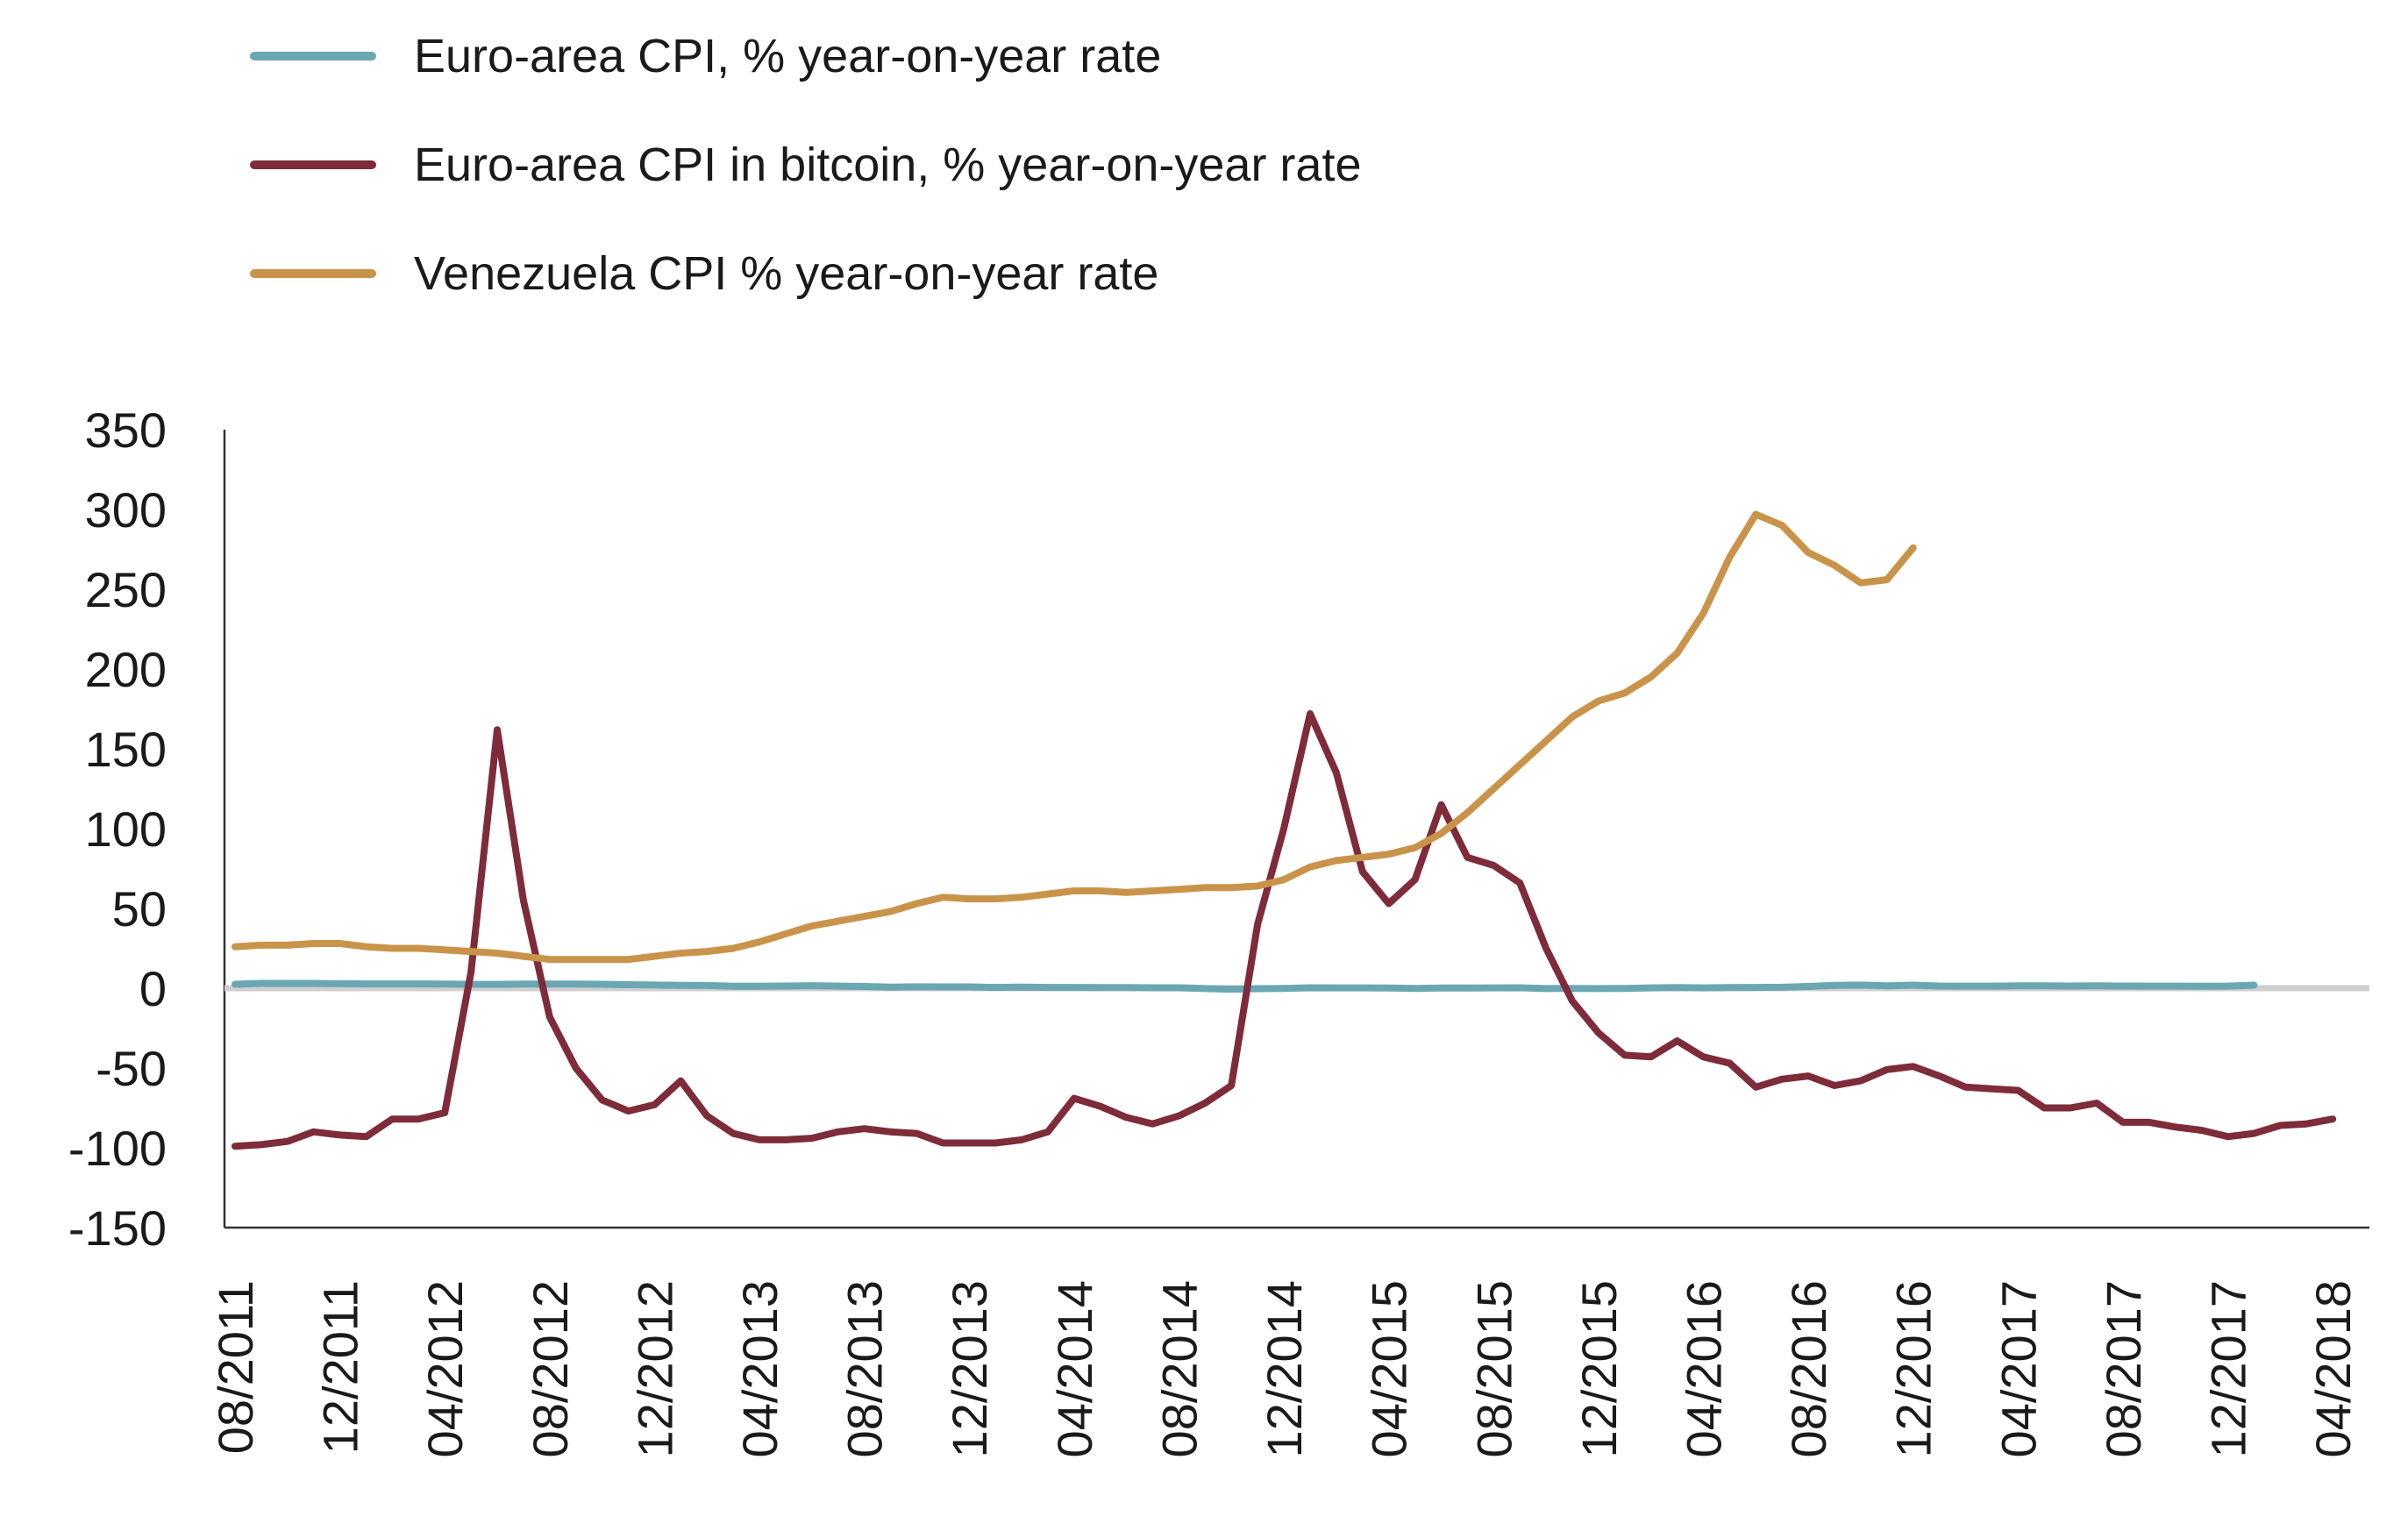 The width and height of the screenshot is (2408, 1538). Describe the element at coordinates (445, 1368) in the screenshot. I see `x-tick-label: 04/2012` at that location.